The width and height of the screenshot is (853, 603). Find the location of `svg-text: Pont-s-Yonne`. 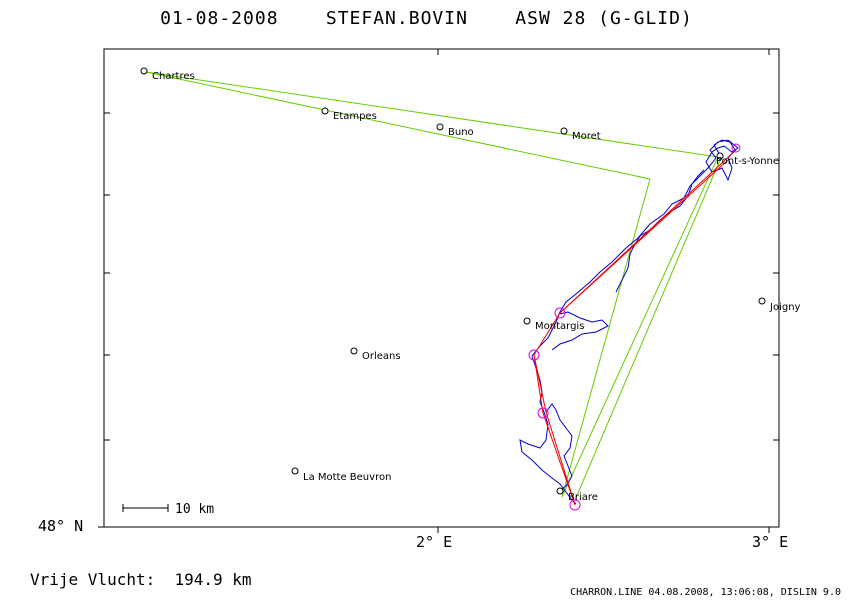

svg-text: Pont-s-Yonne is located at coordinates (747, 161).